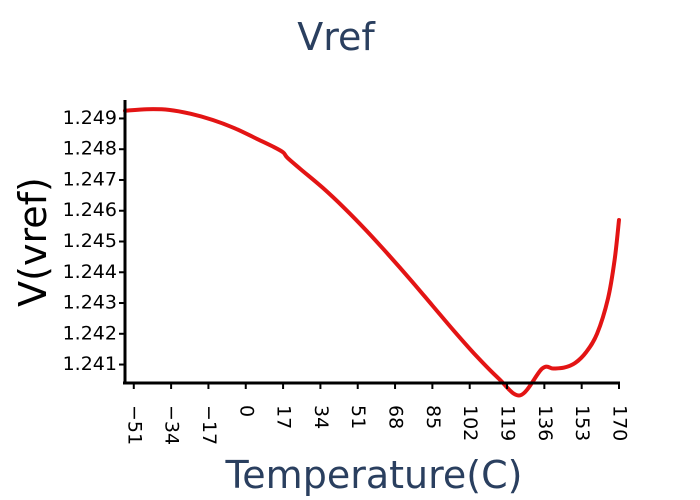 The width and height of the screenshot is (700, 500). I want to click on y-tick-label: 1.242, so click(90, 333).